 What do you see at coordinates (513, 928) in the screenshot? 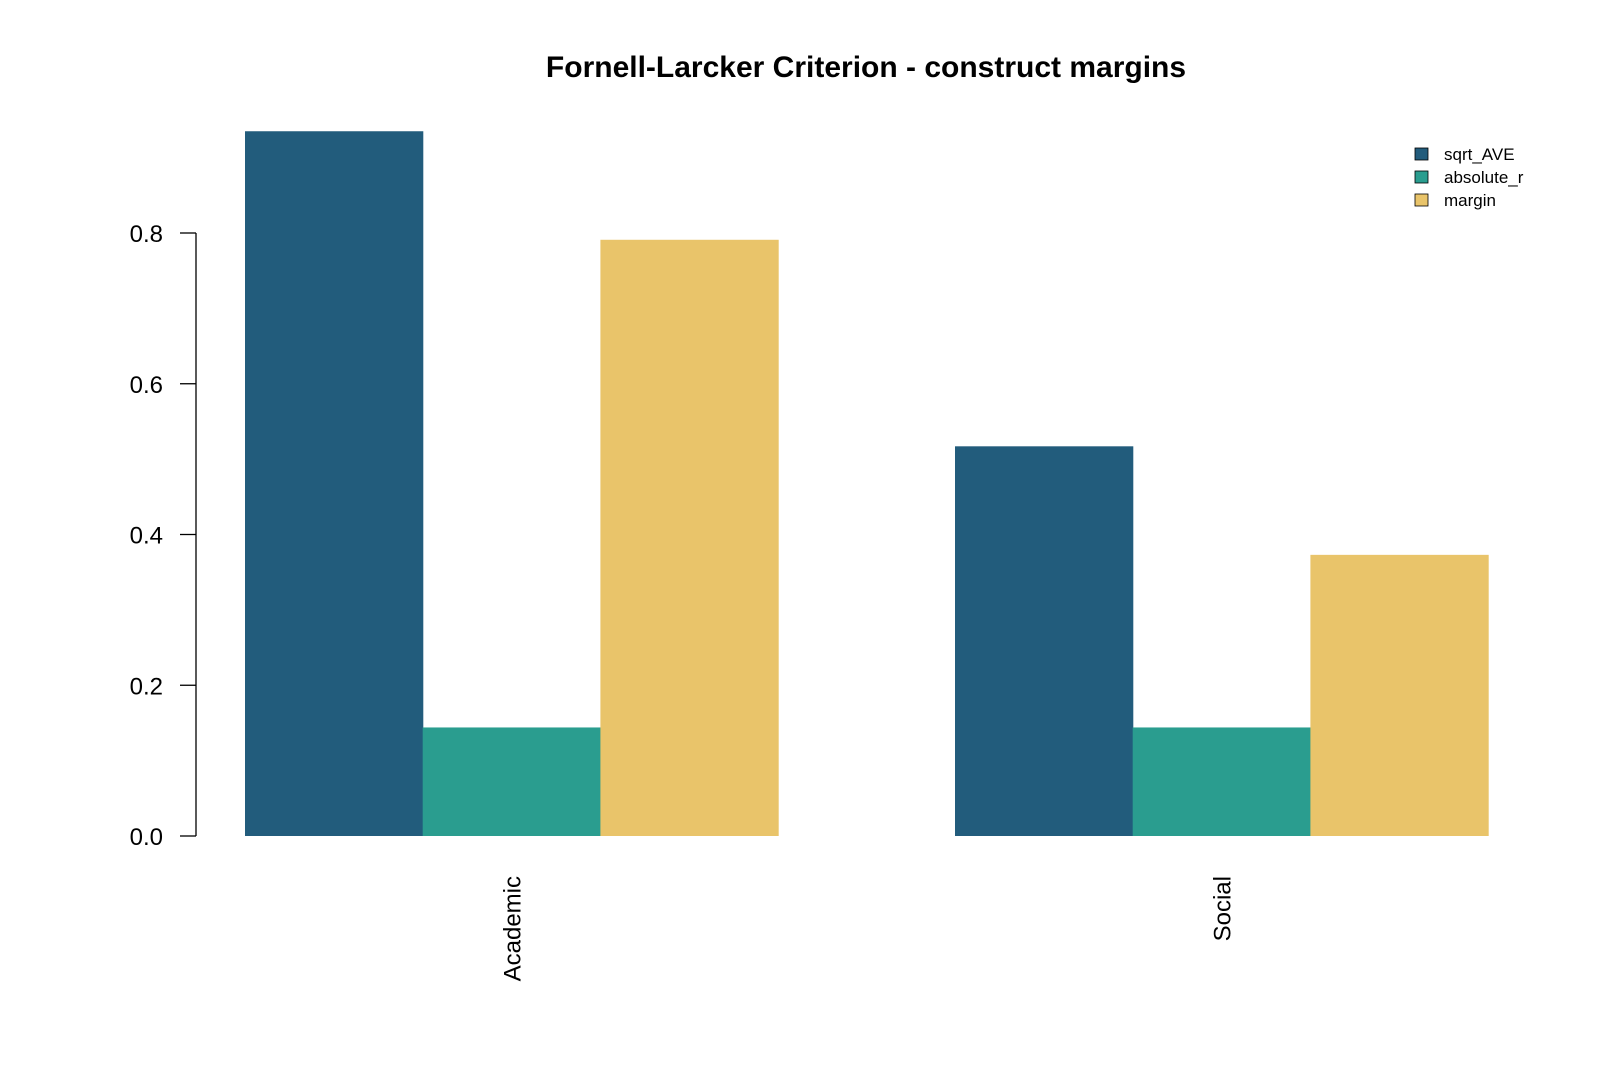
I see `x-category-label: Academic` at bounding box center [513, 928].